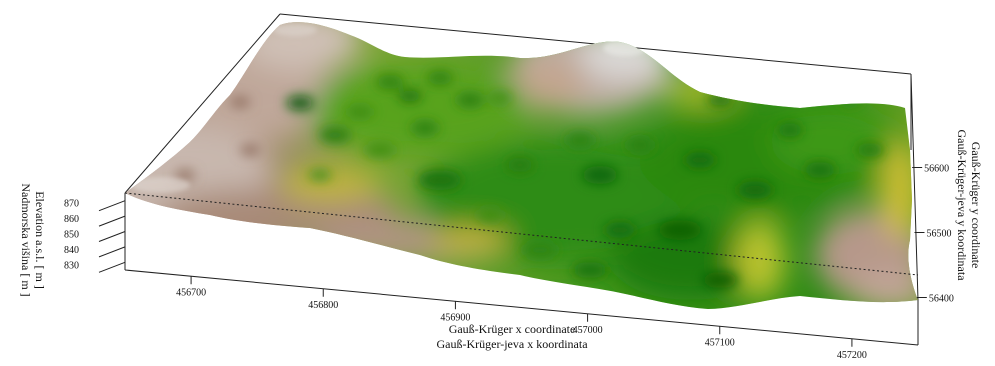  I want to click on x-axis-tick-label: 457200, so click(852, 355).